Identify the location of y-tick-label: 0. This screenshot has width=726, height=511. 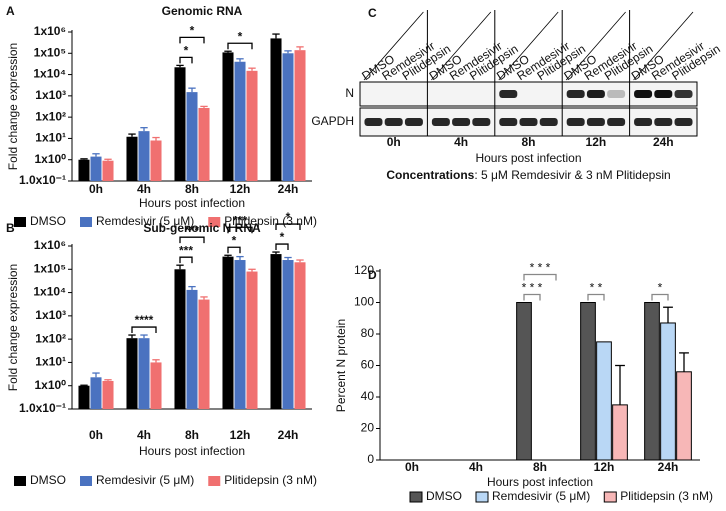
(370, 459).